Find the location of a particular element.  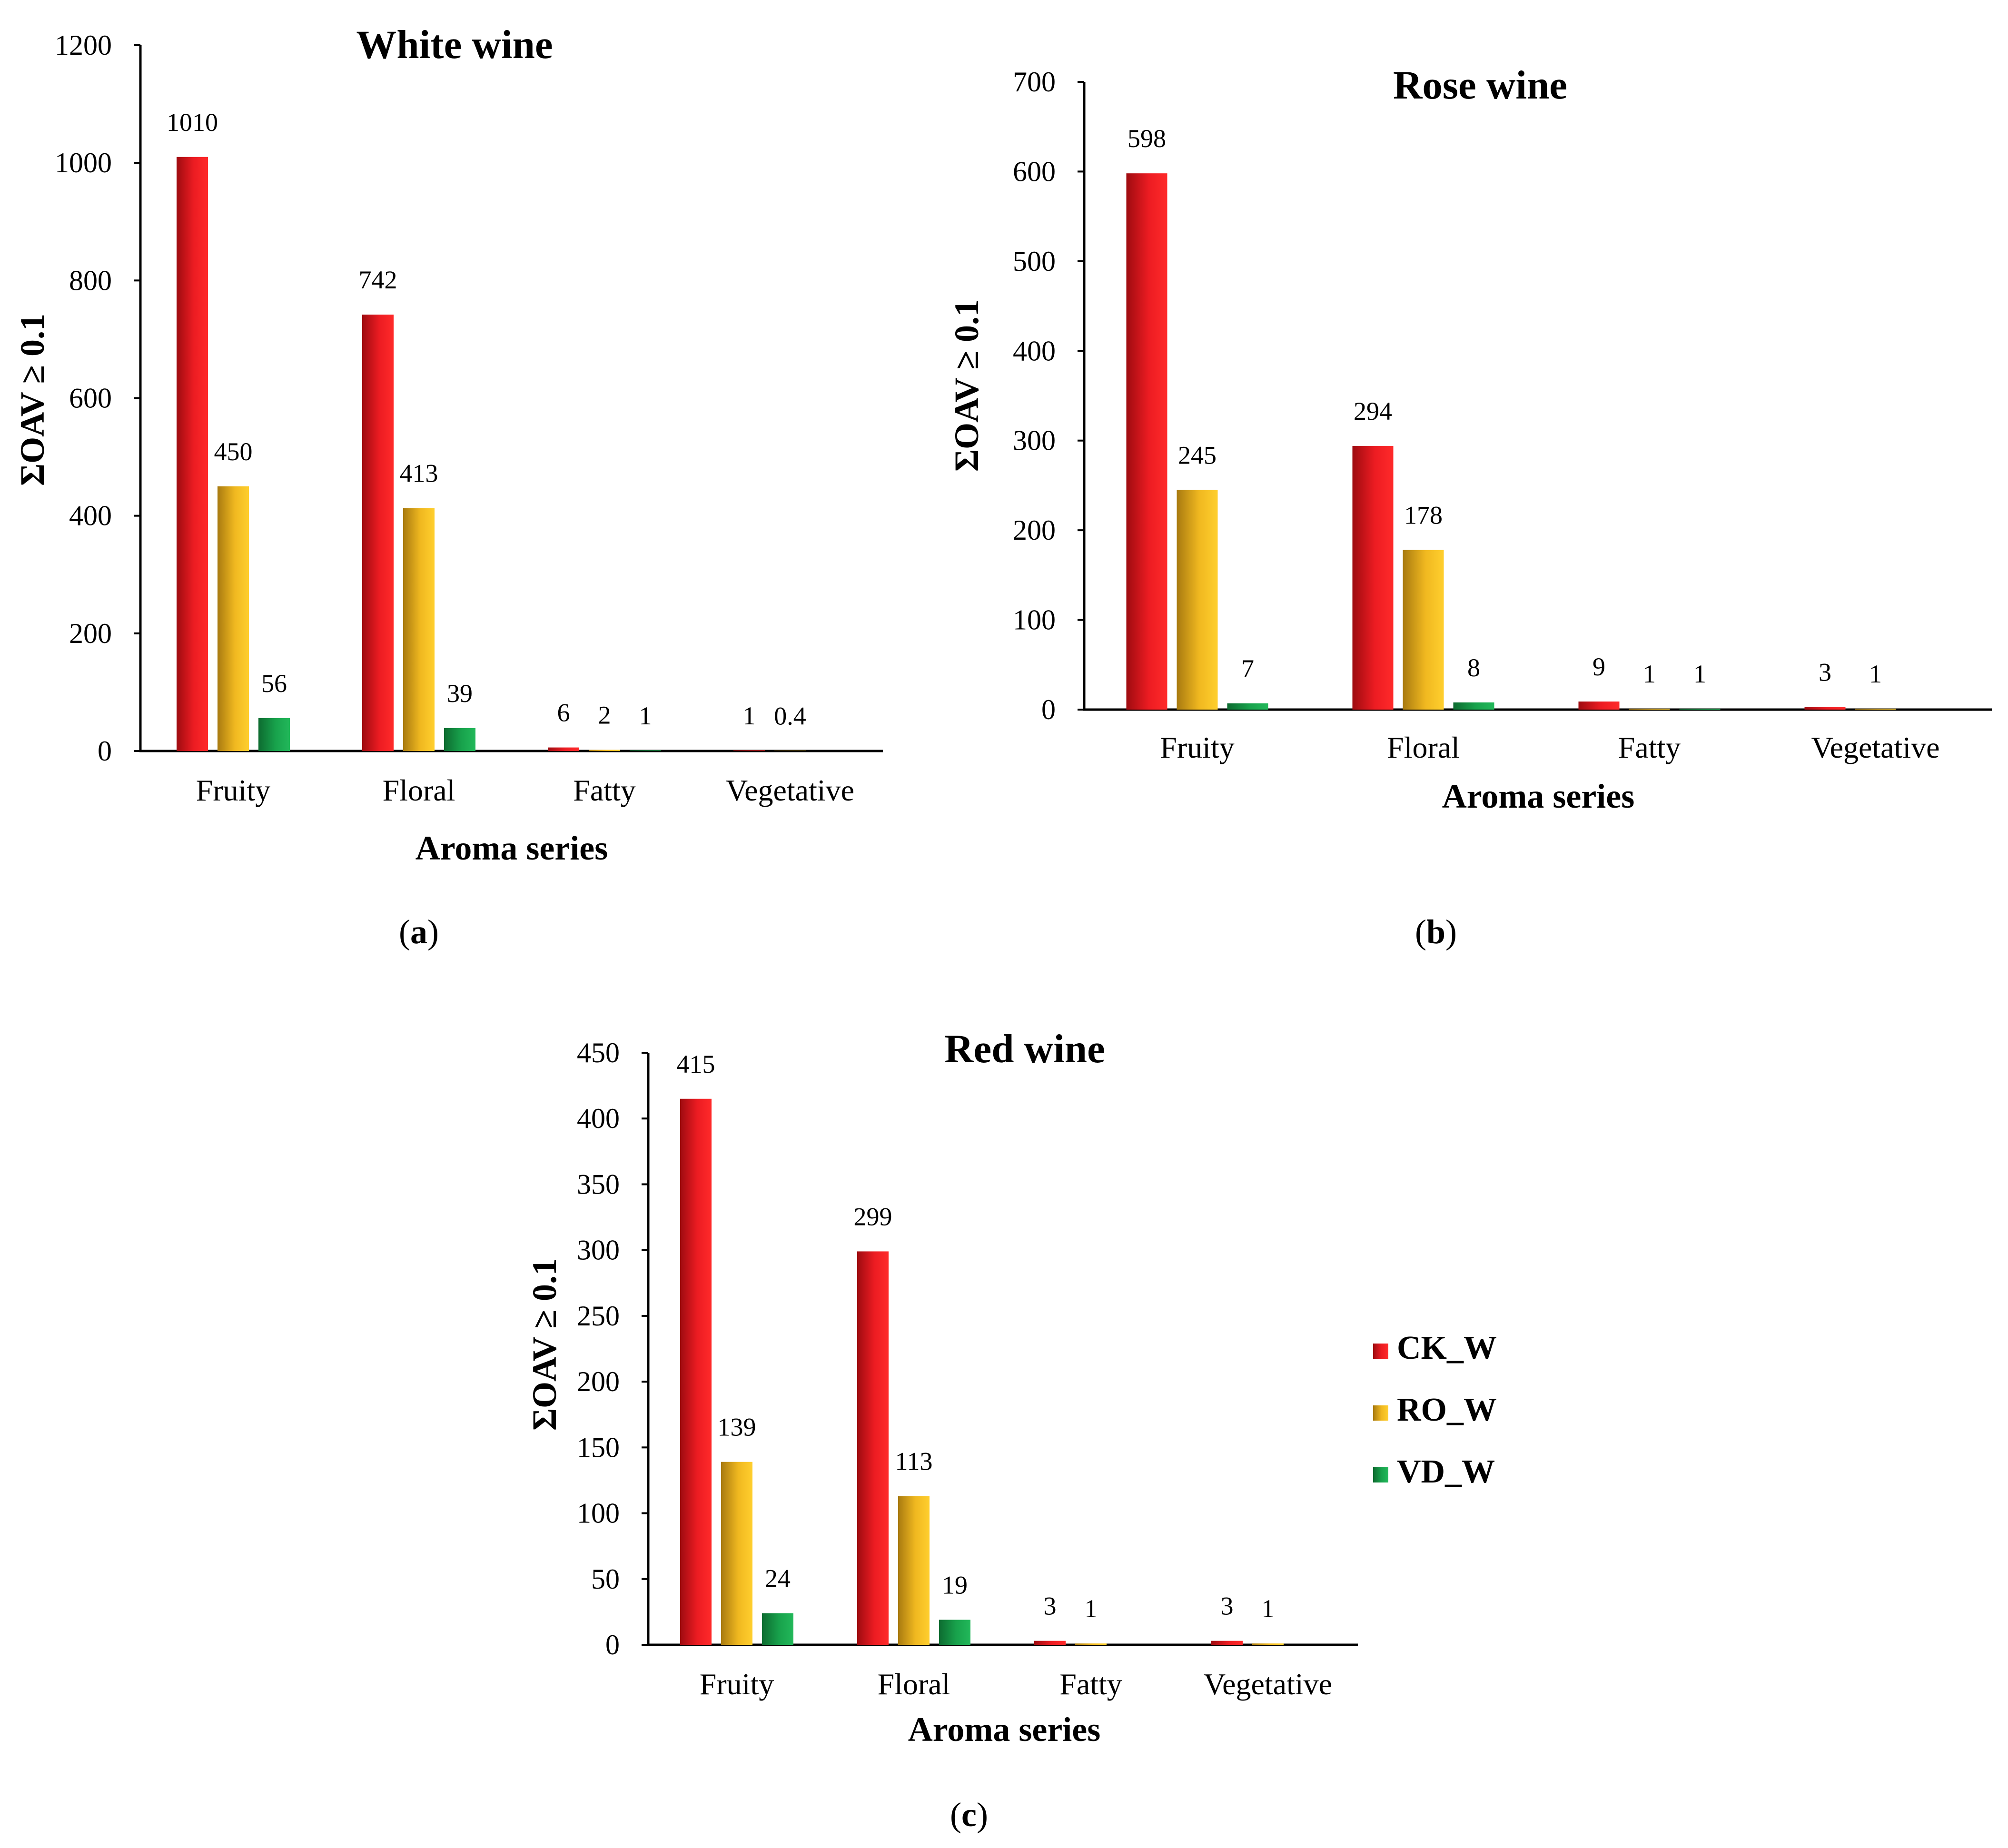

data-label: 139 is located at coordinates (737, 1428).